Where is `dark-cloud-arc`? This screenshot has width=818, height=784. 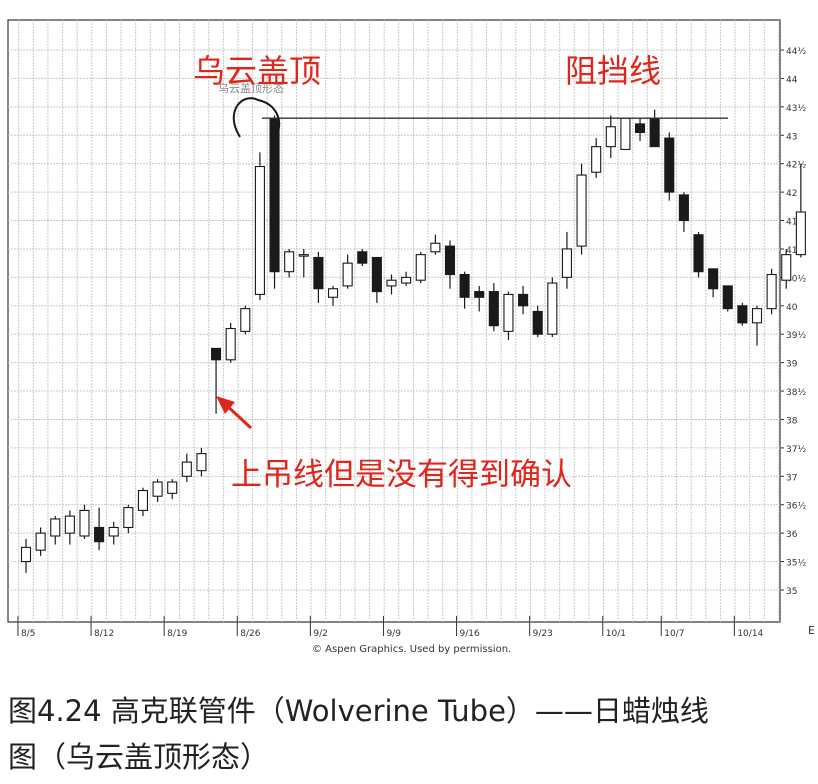 dark-cloud-arc is located at coordinates (256, 117).